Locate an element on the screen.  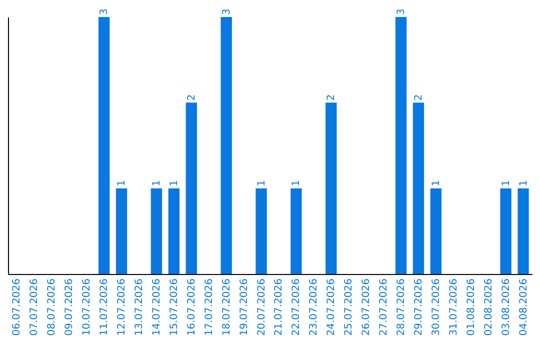
x-tick-label: 15.07.2026 is located at coordinates (174, 307).